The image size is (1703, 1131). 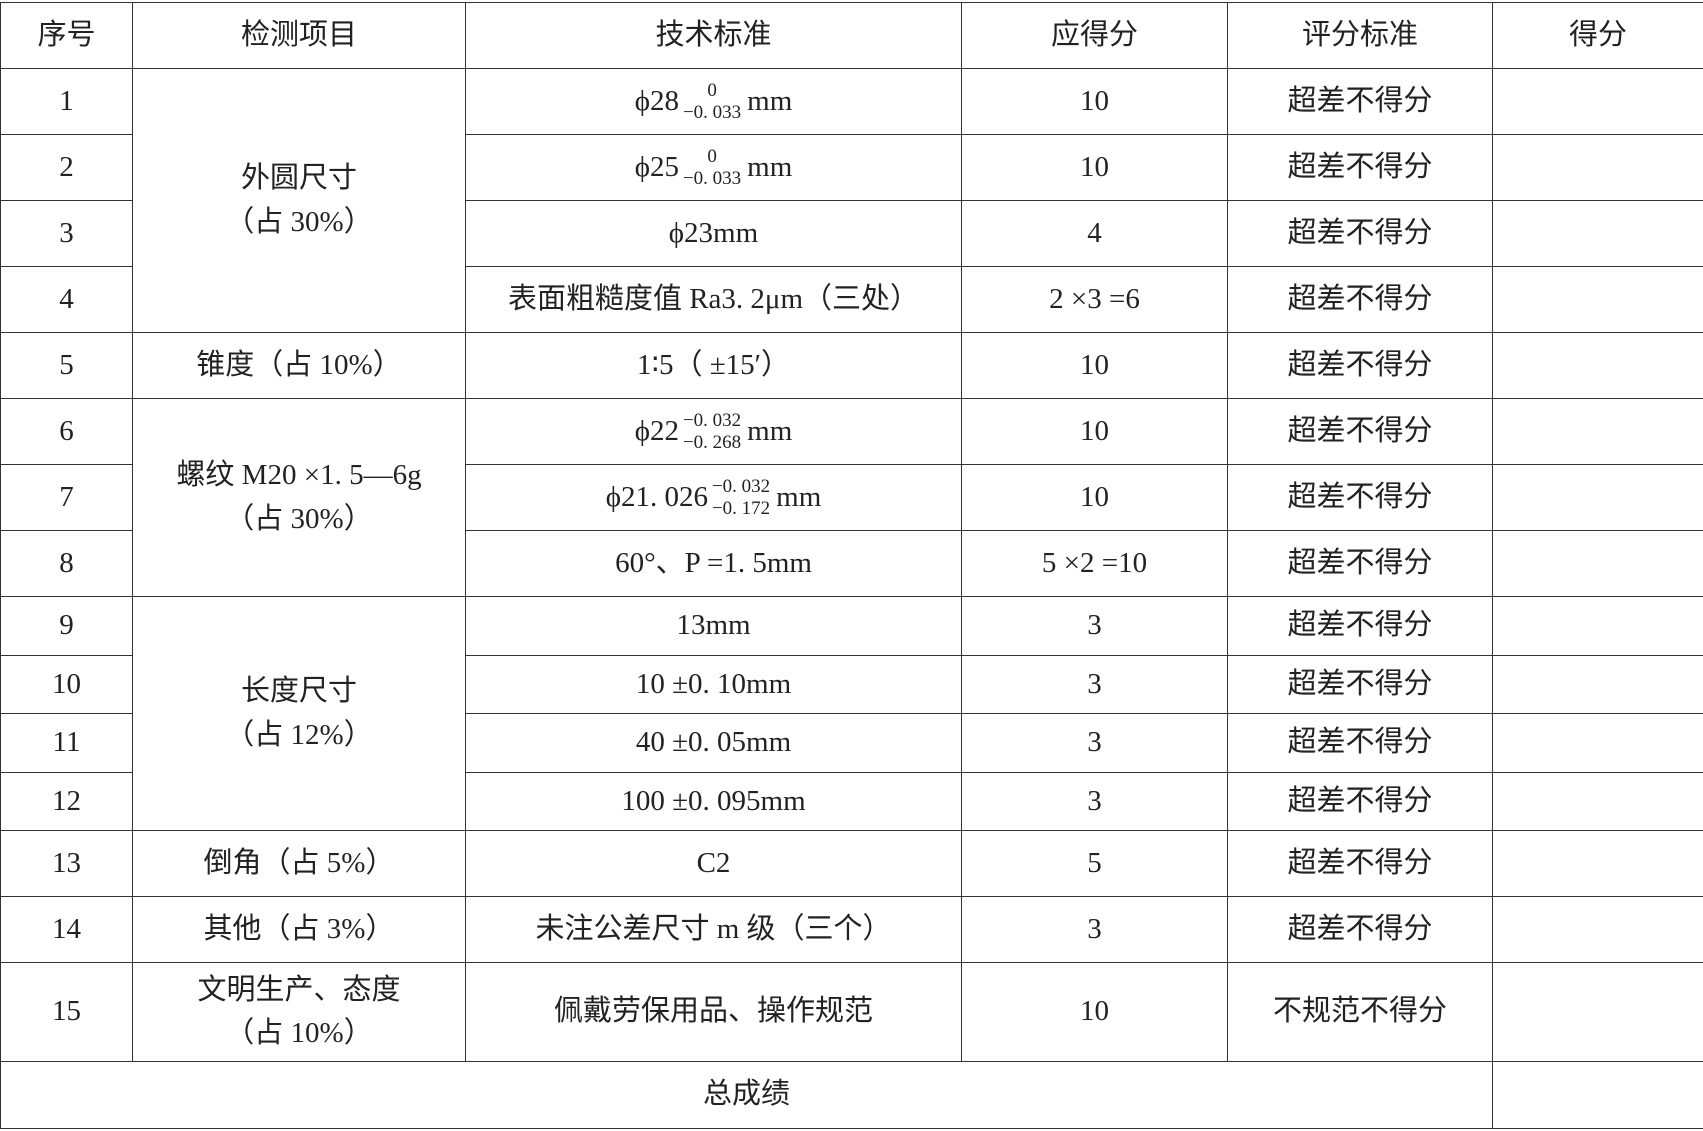 What do you see at coordinates (851, 801) in the screenshot?
I see `table-row: 12 100 ±0. 095mm 3 超差不得分` at bounding box center [851, 801].